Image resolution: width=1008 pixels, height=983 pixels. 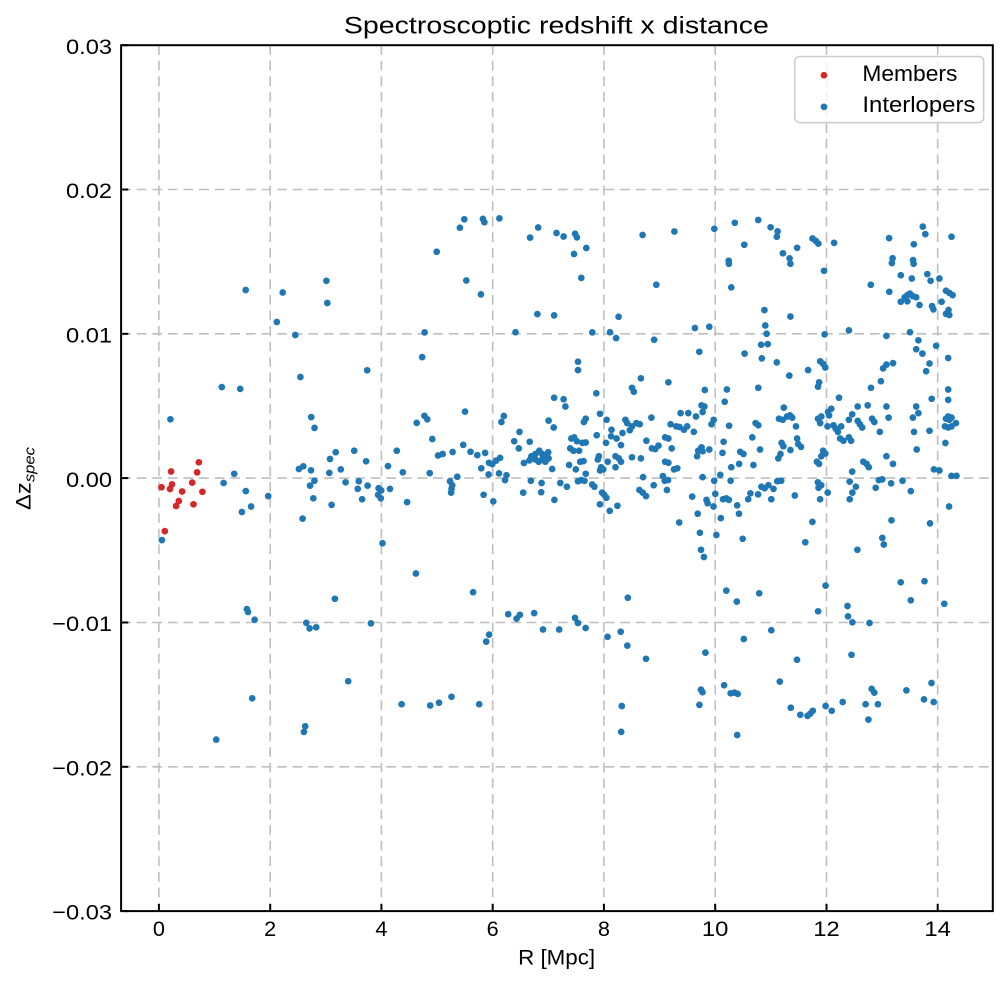 What do you see at coordinates (89, 190) in the screenshot?
I see `svg-text: 0.02` at bounding box center [89, 190].